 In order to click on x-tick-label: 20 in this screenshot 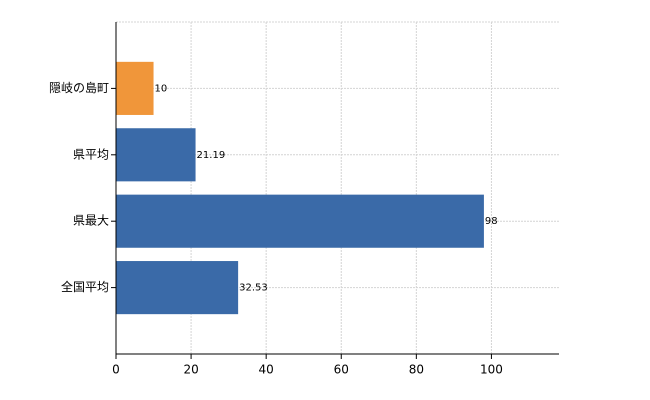, I will do `click(190, 370)`.